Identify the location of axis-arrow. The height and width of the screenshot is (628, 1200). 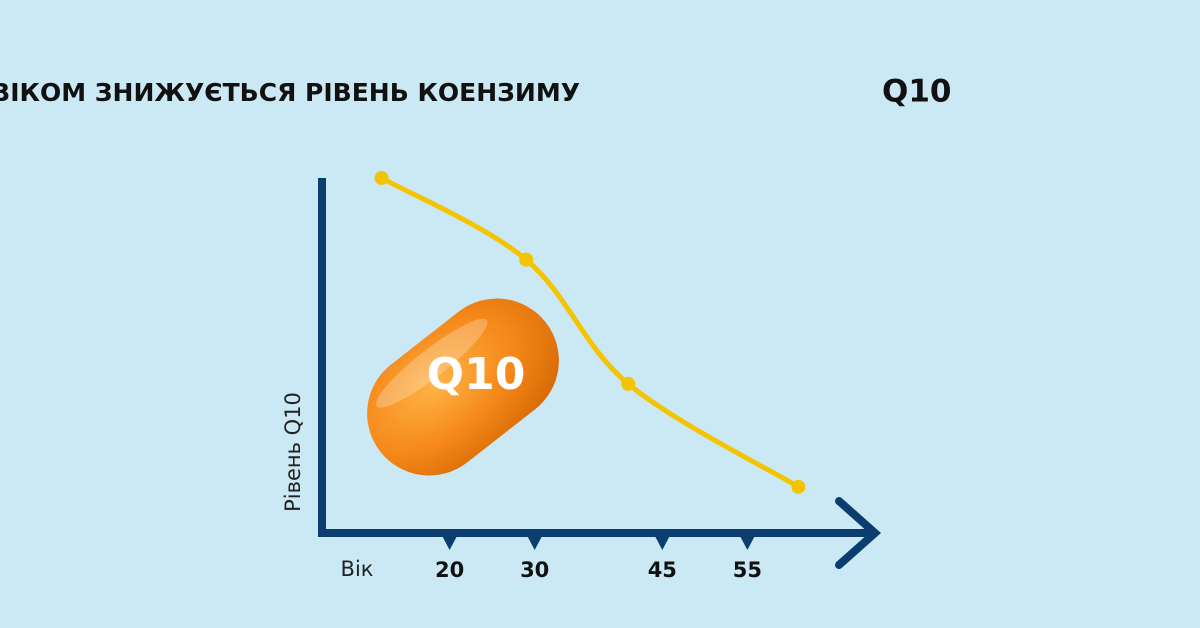
(858, 533).